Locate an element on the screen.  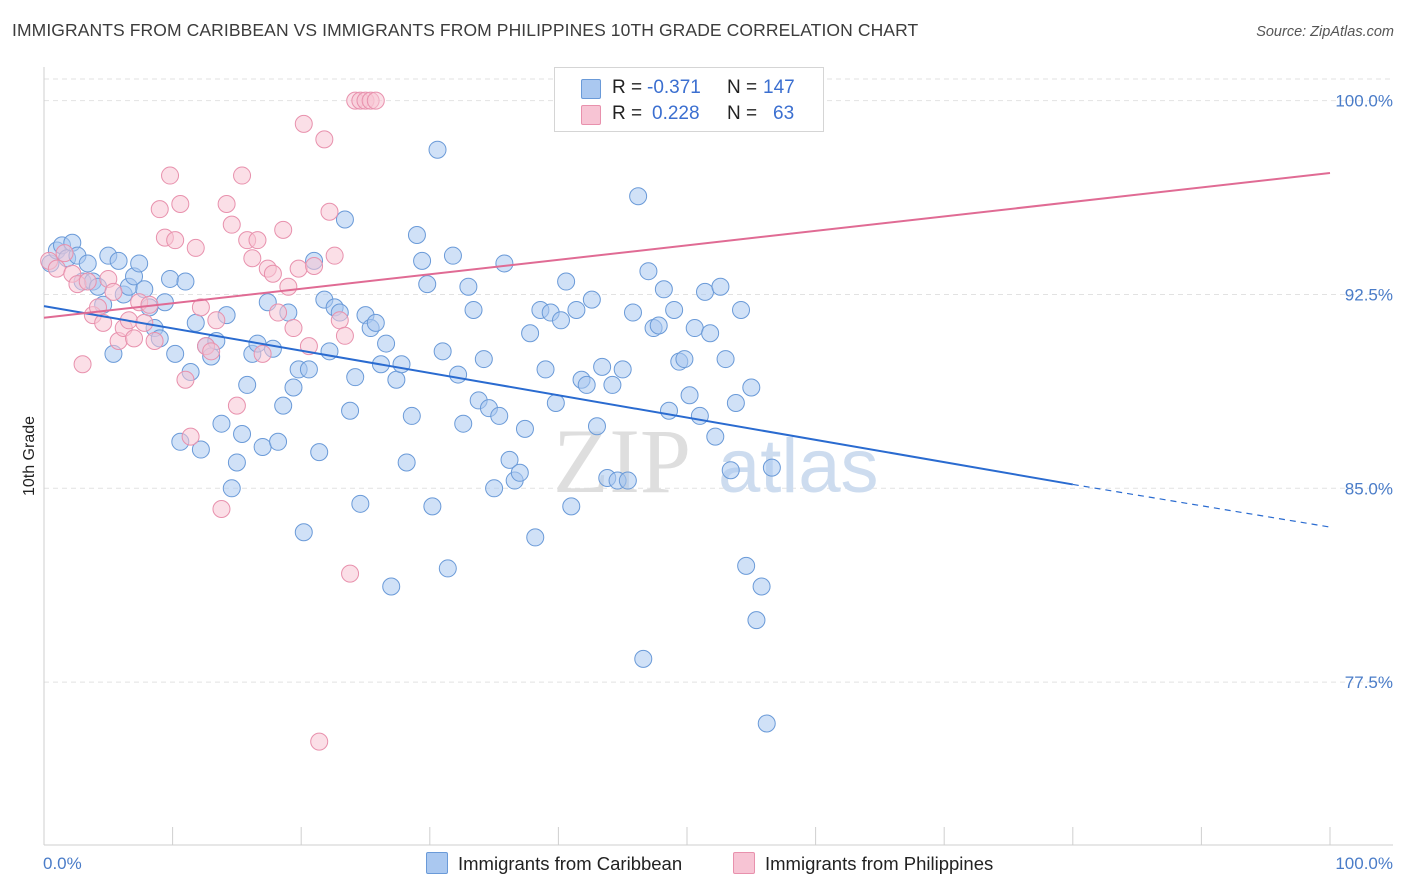
philippines-n-value: 63 is located at coordinates (784, 113).